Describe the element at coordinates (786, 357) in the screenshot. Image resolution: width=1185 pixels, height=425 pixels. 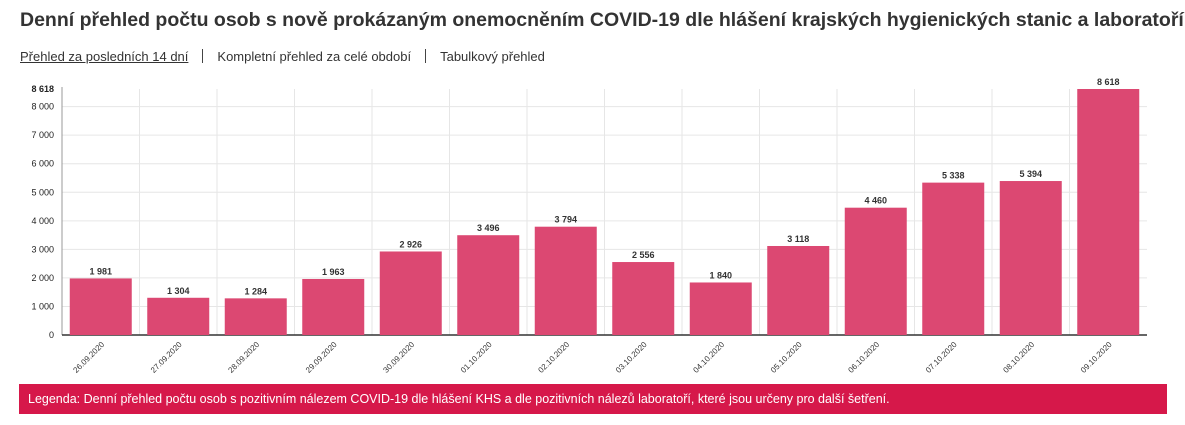
I see `x-tick-label: 05.10.2020` at that location.